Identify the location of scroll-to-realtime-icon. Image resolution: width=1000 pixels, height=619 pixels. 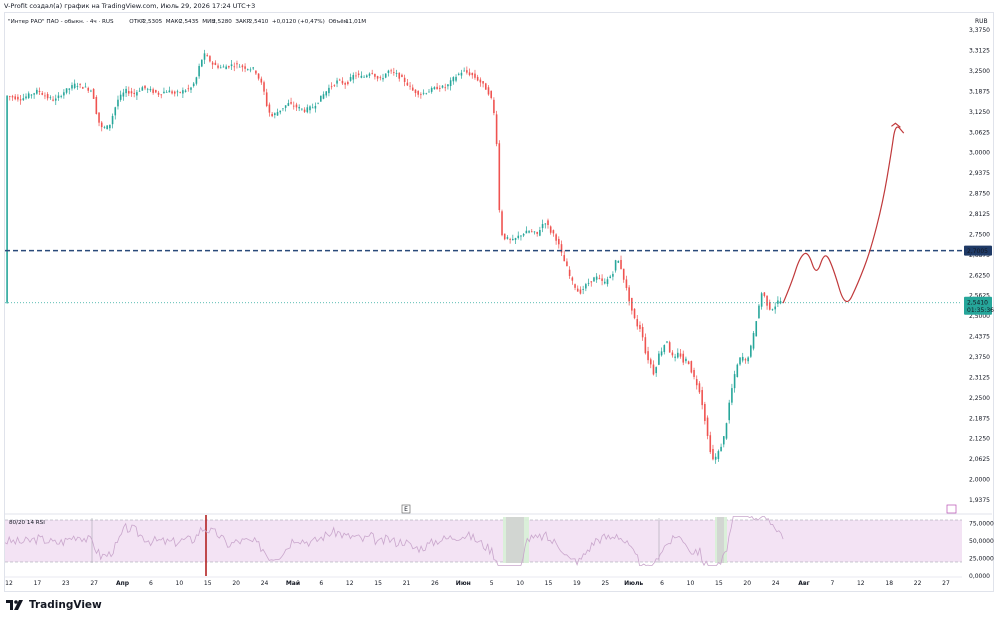
(951, 509).